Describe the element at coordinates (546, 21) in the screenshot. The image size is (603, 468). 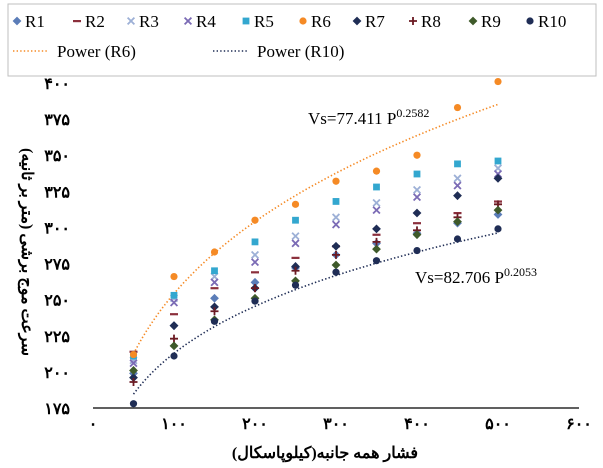
I see `legend-item-r10: R10` at that location.